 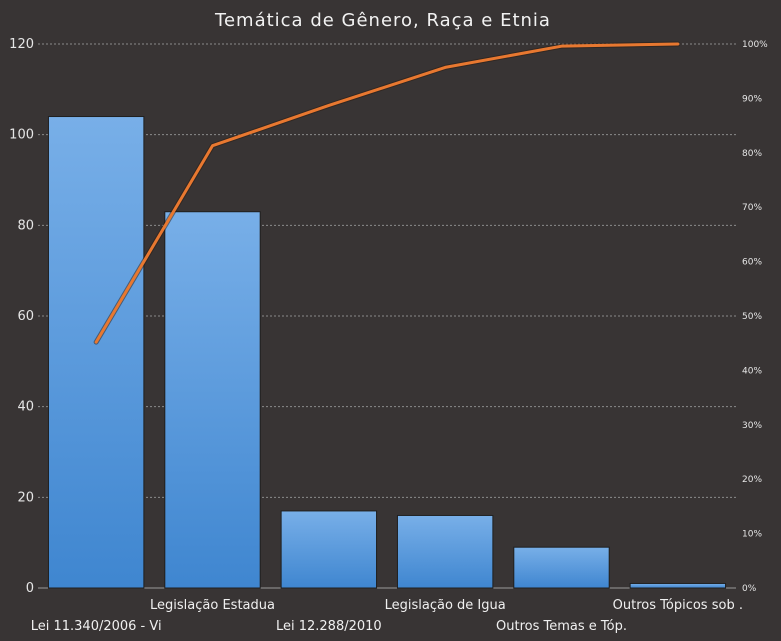 I want to click on x-tick-label: Outros Temas e Tóp., so click(x=561, y=626).